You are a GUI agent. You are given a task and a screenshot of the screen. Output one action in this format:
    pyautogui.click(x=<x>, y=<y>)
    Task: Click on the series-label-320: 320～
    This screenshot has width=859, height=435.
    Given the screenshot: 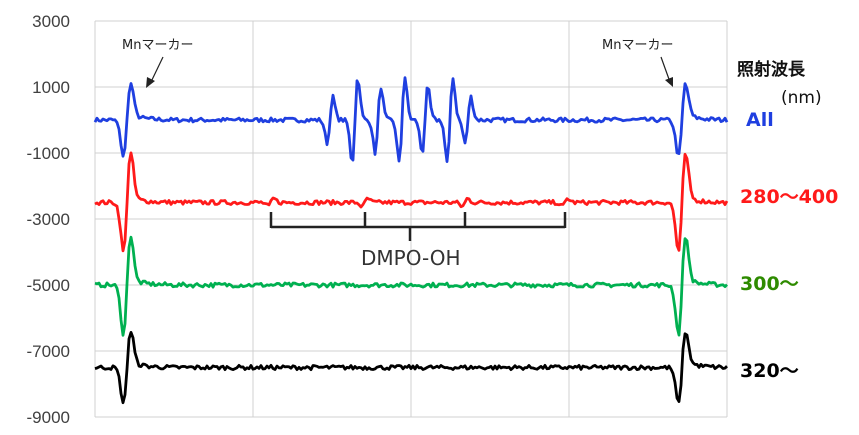 What is the action you would take?
    pyautogui.click(x=769, y=371)
    